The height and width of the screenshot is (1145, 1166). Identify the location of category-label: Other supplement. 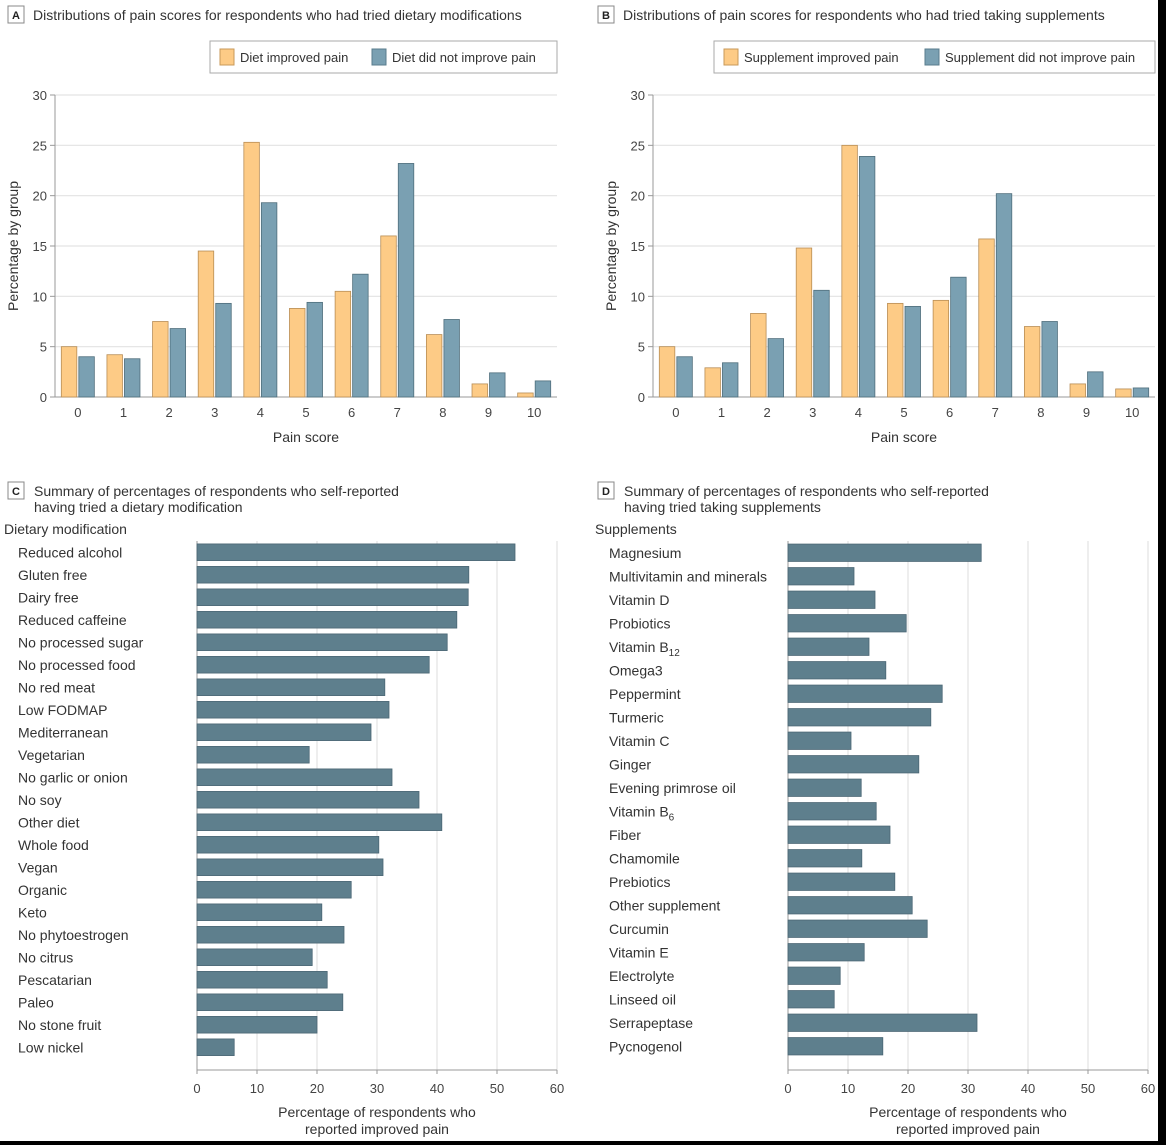
(664, 905).